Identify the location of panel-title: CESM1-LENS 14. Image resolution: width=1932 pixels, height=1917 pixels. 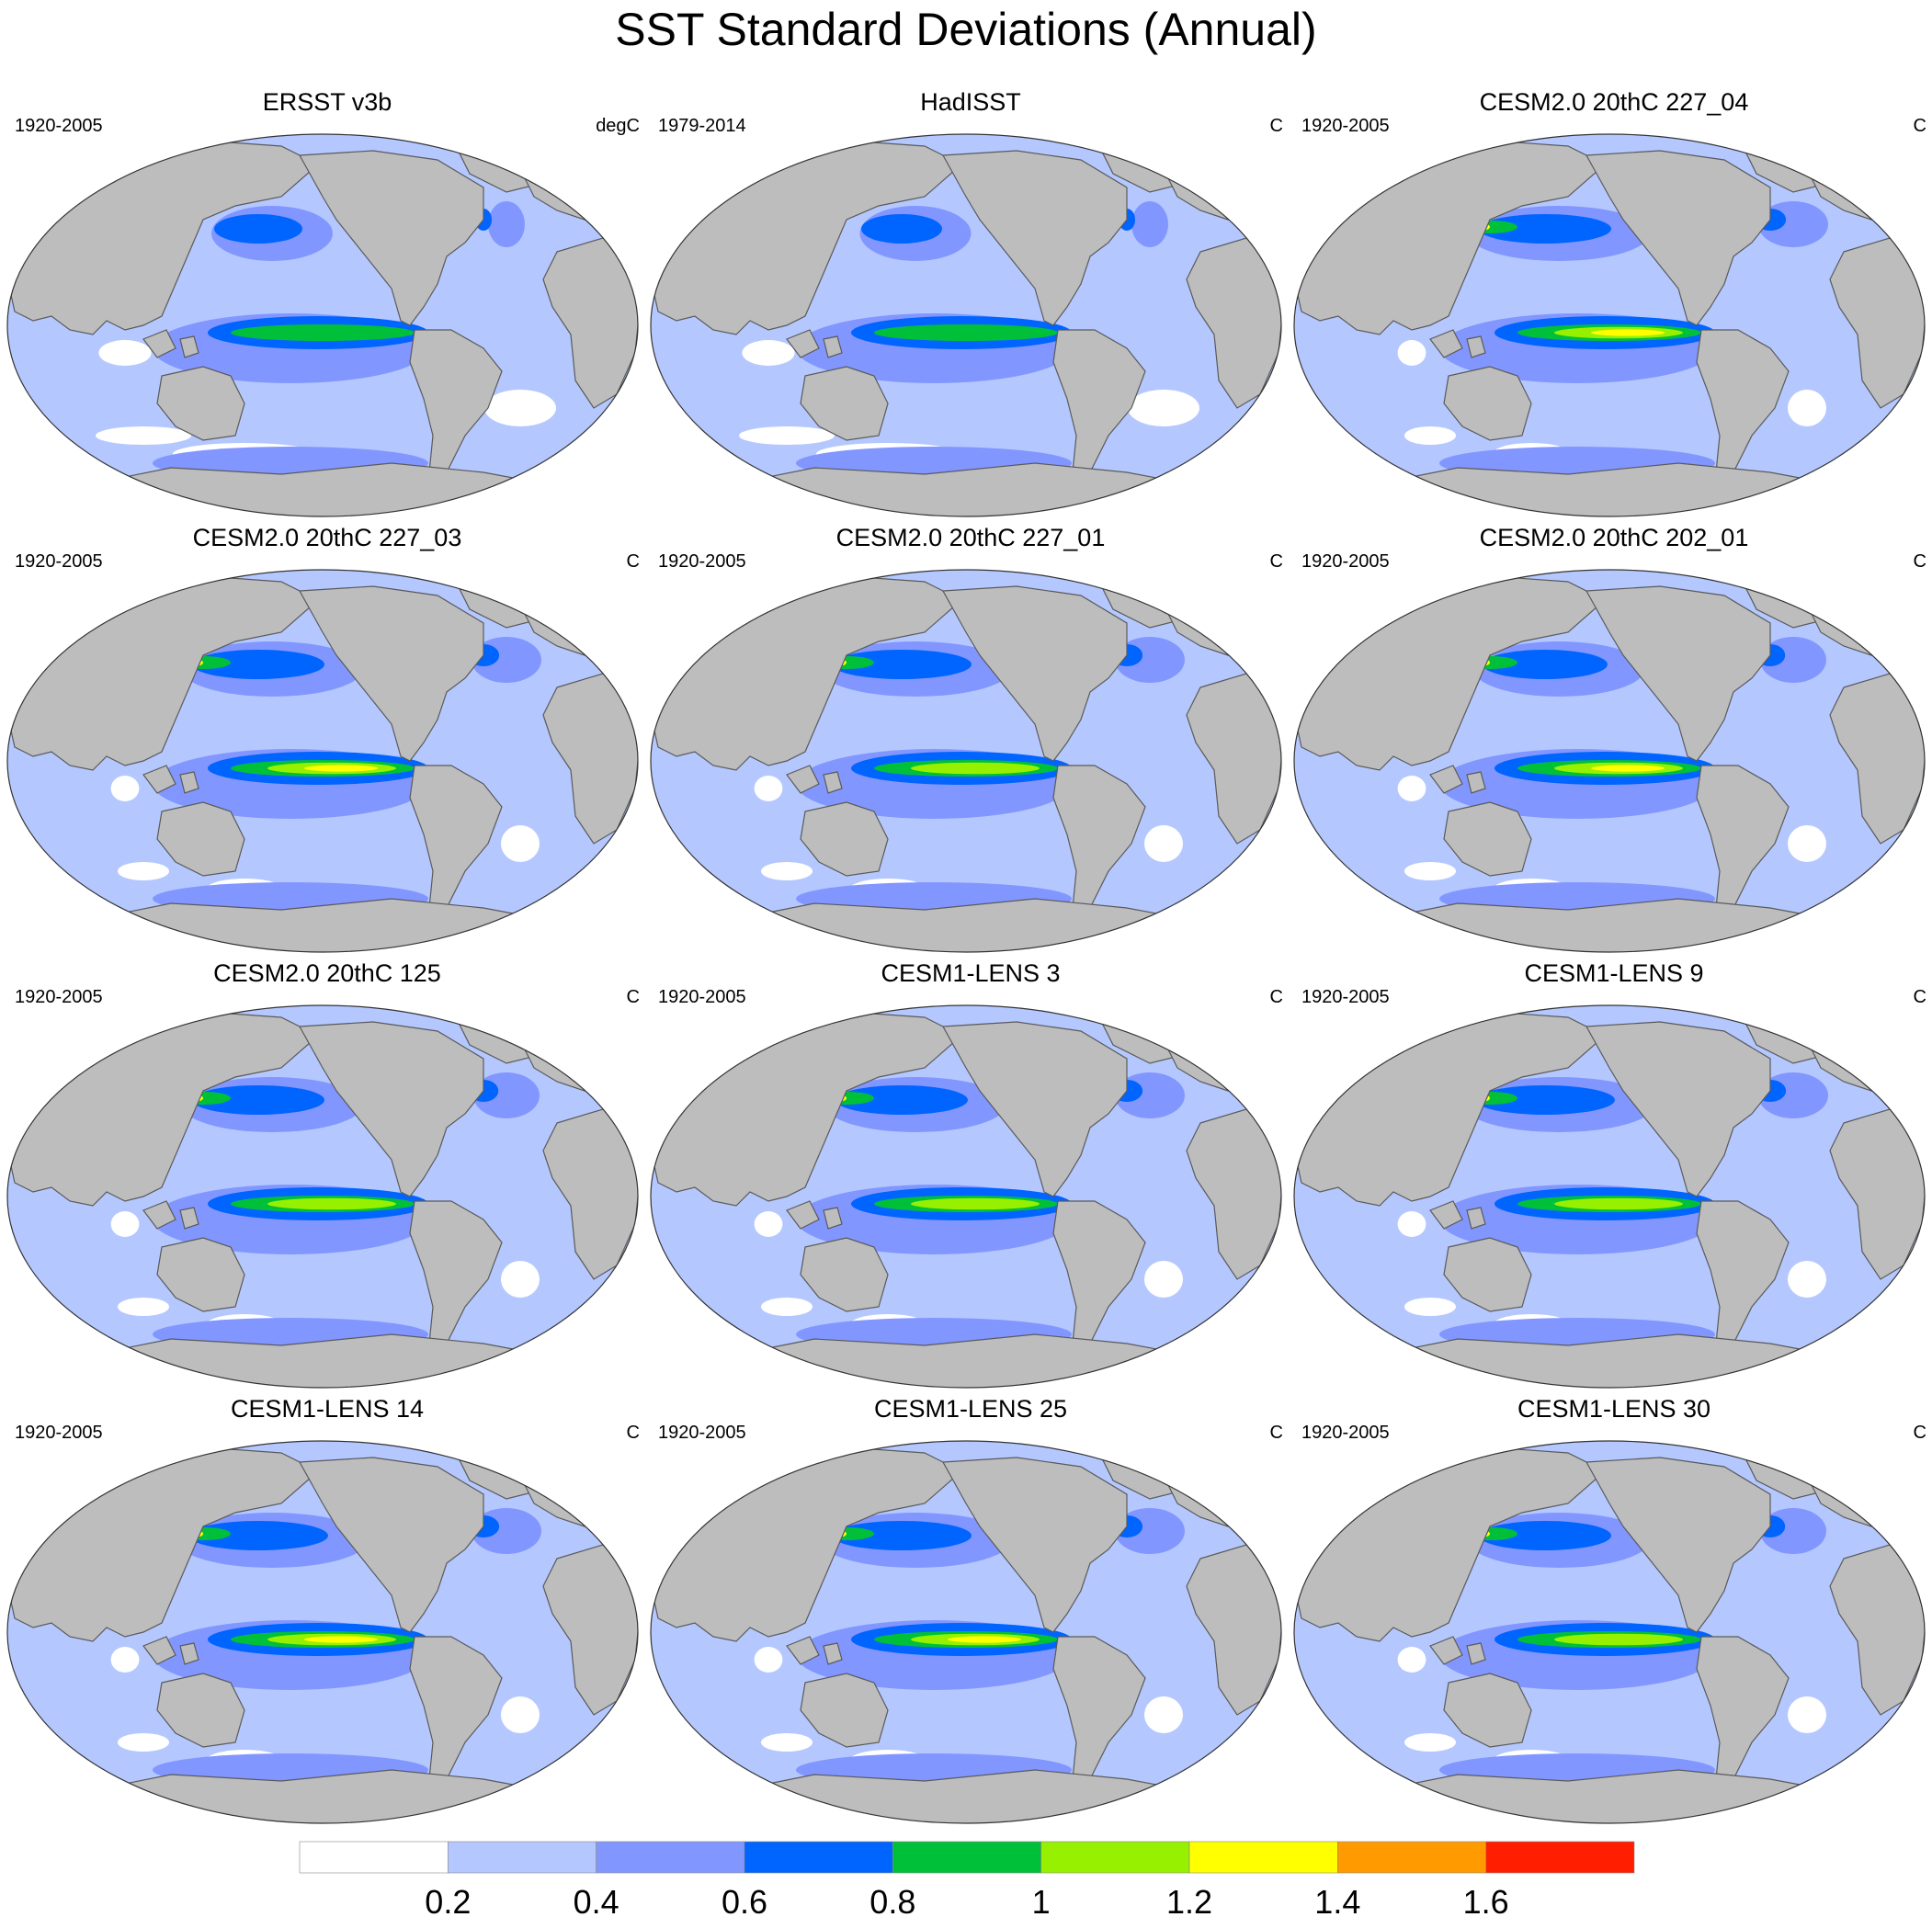
(328, 1409).